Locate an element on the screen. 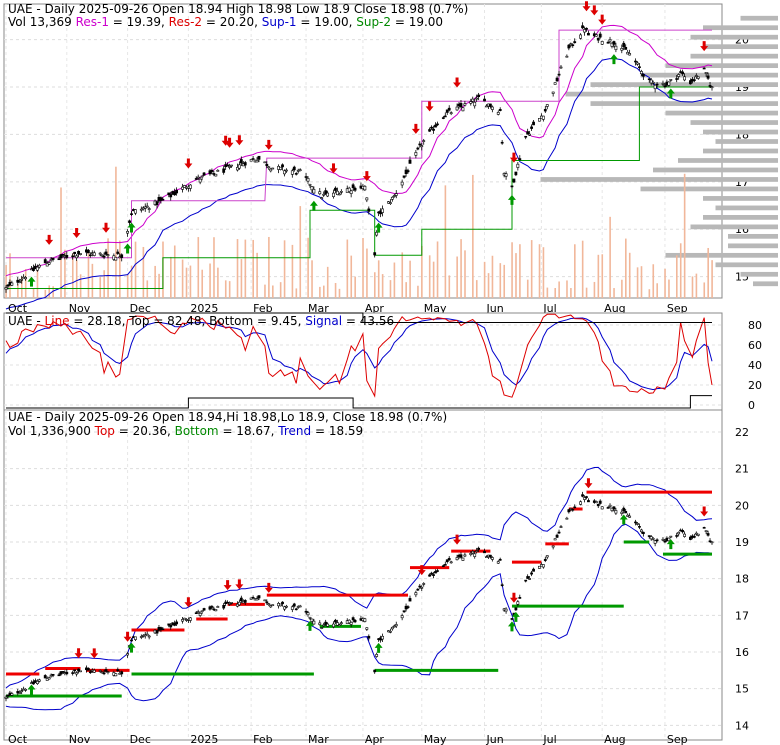  trend-x-label: Sep is located at coordinates (677, 739).